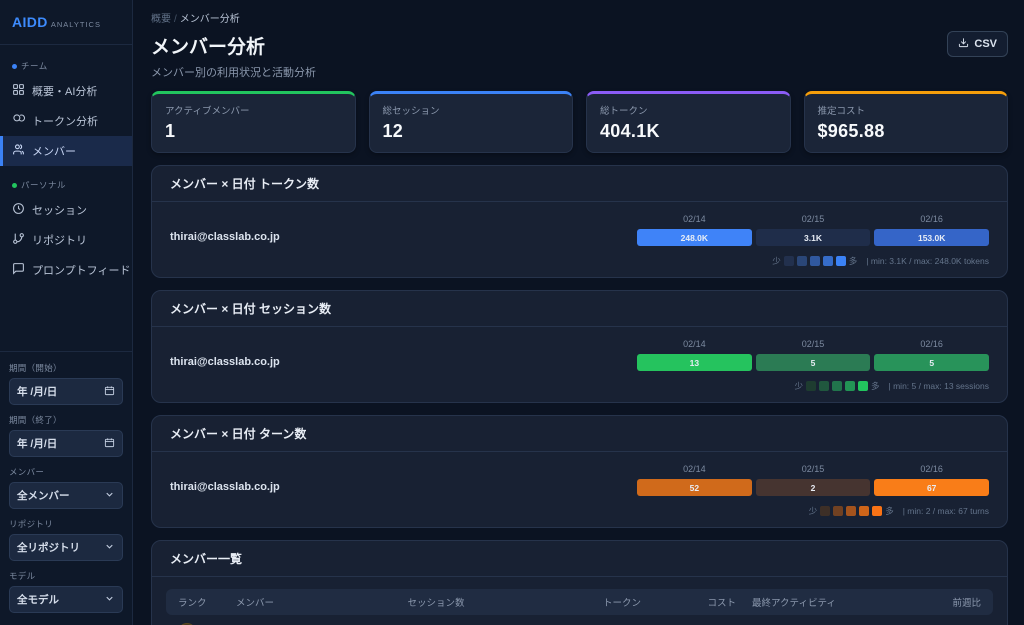 This screenshot has height=625, width=1024. Describe the element at coordinates (579, 309) in the screenshot. I see `panel-title: メンバー × 日付 セッション数` at that location.